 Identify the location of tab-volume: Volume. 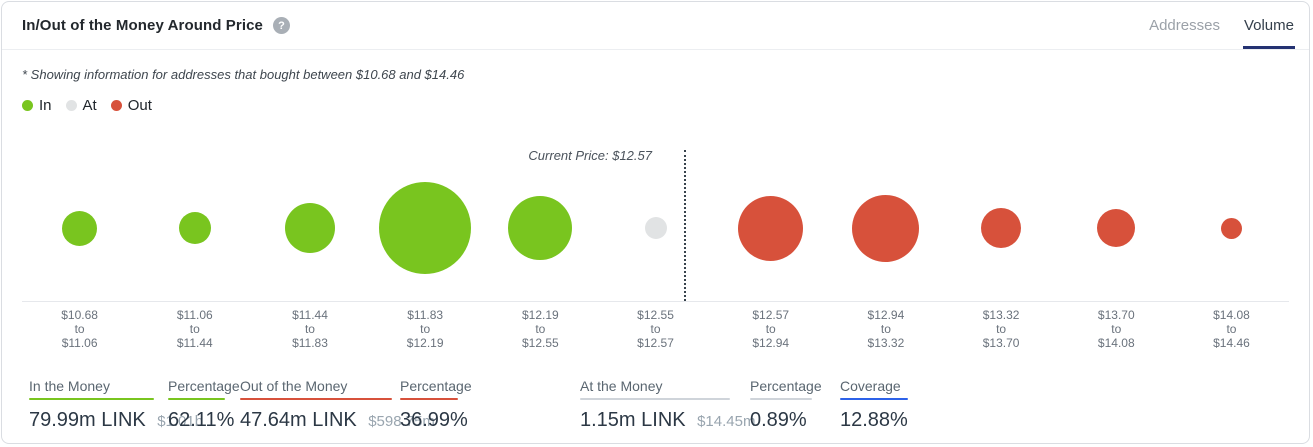
(1268, 25).